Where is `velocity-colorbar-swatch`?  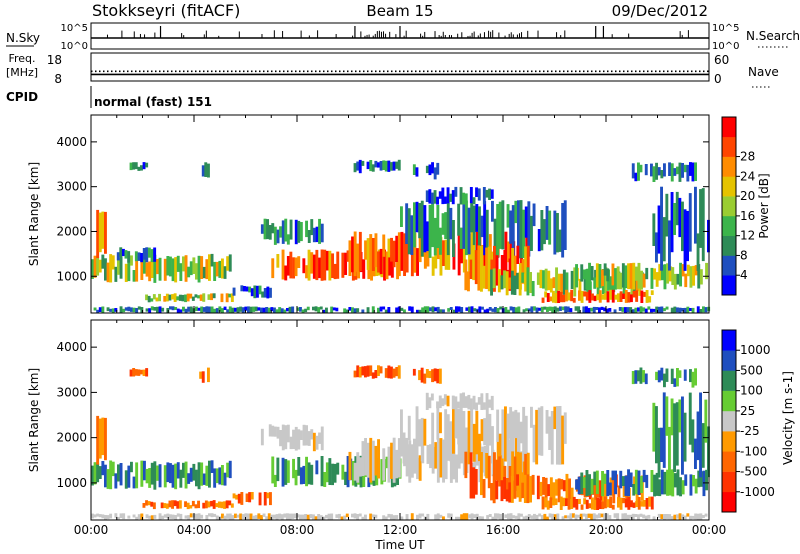 velocity-colorbar-swatch is located at coordinates (729, 441).